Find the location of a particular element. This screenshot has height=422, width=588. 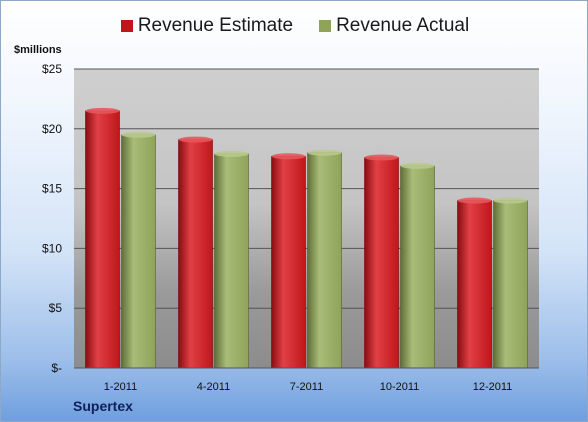

y-tick-label: $25 is located at coordinates (52, 69).